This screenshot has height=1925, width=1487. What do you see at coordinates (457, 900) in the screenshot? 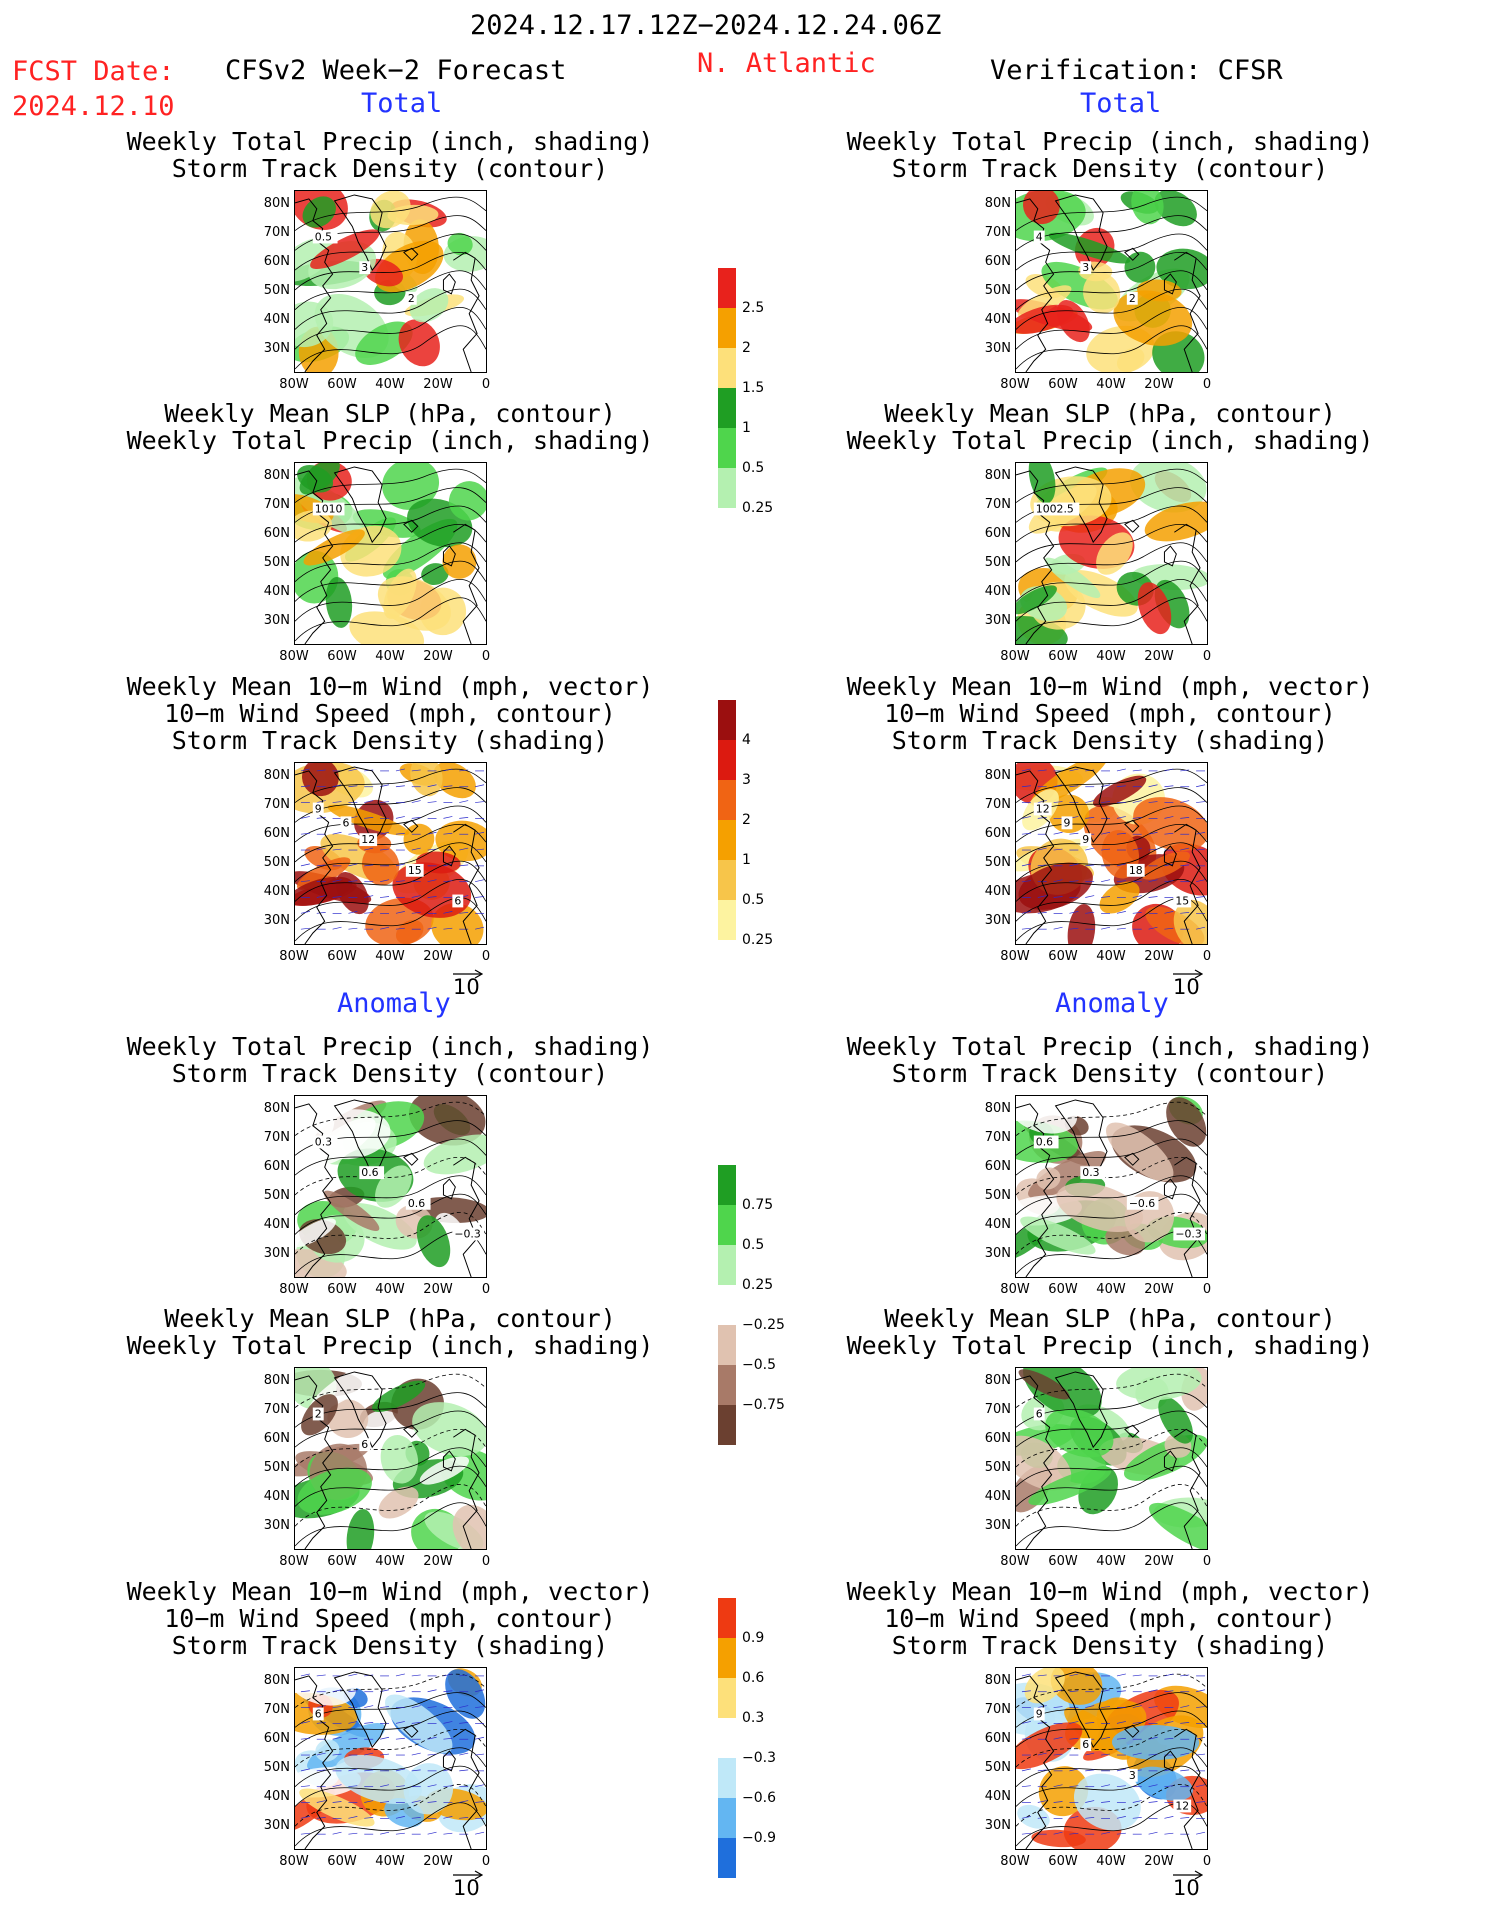
I see `contour-label: 6` at bounding box center [457, 900].